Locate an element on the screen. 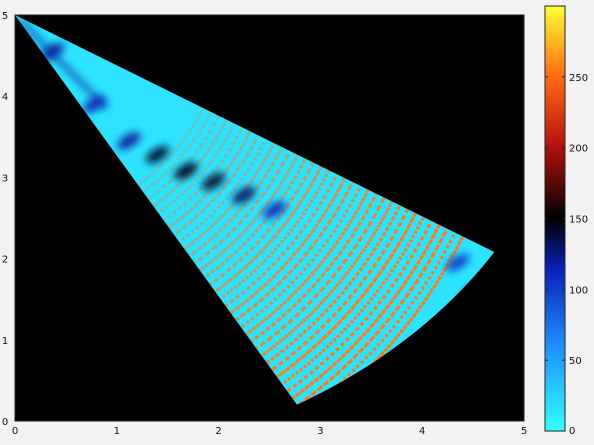 This screenshot has height=445, width=594. x-tick-label: 0 is located at coordinates (15, 431).